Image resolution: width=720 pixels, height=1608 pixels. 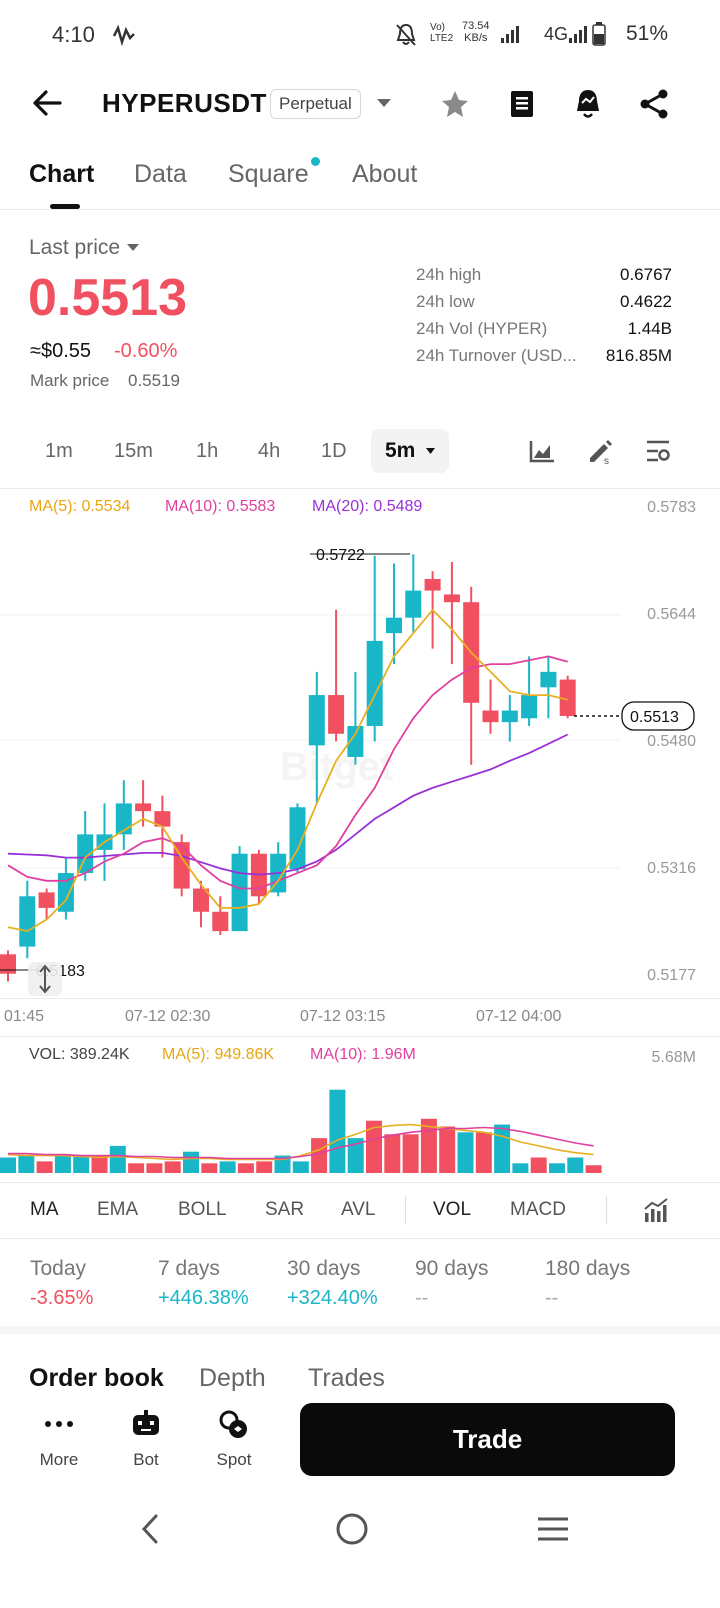 I want to click on tab-about: About, so click(x=385, y=174).